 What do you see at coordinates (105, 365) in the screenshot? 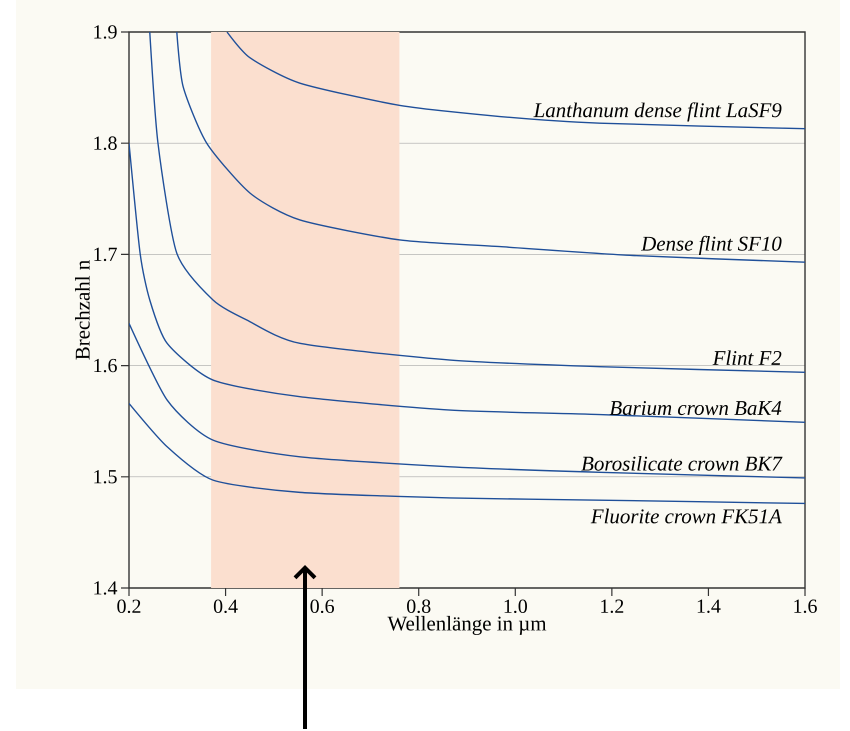
I see `y-tick-label: 1.6` at bounding box center [105, 365].